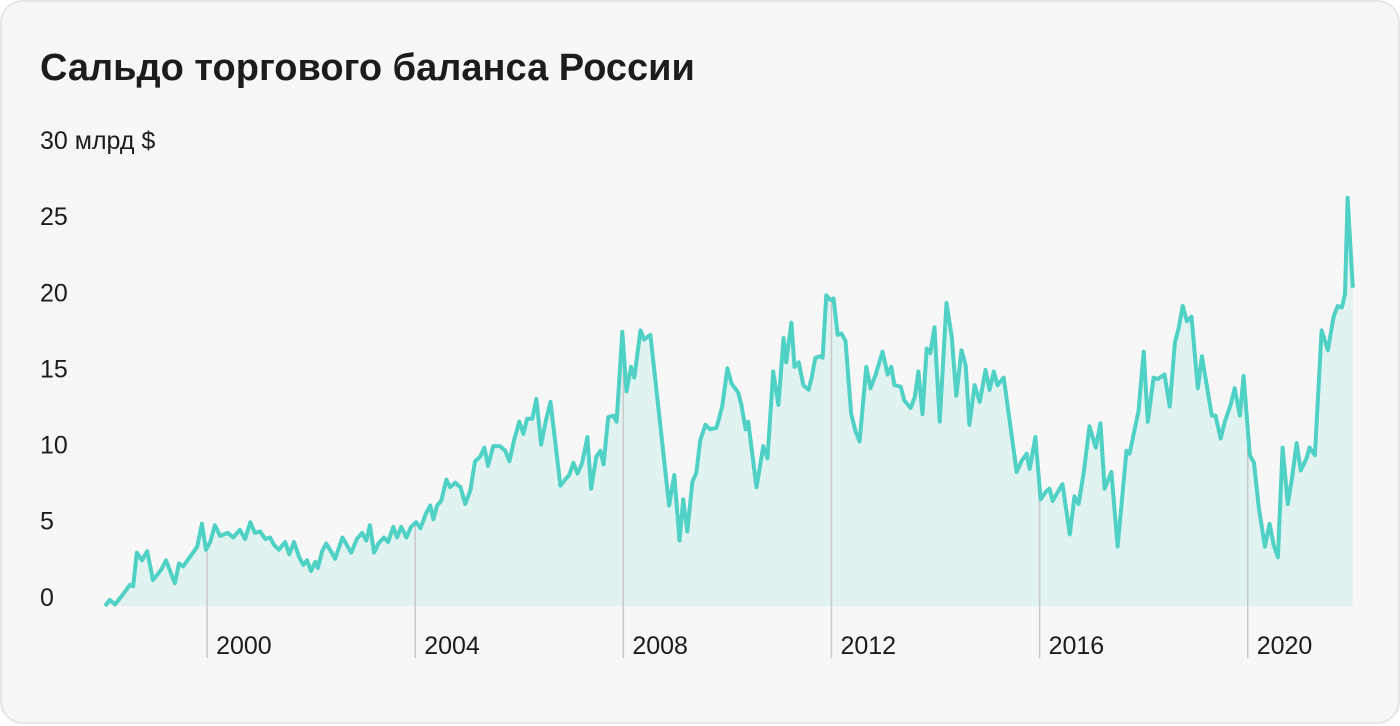  Describe the element at coordinates (244, 646) in the screenshot. I see `x-tick-label: 2000` at that location.